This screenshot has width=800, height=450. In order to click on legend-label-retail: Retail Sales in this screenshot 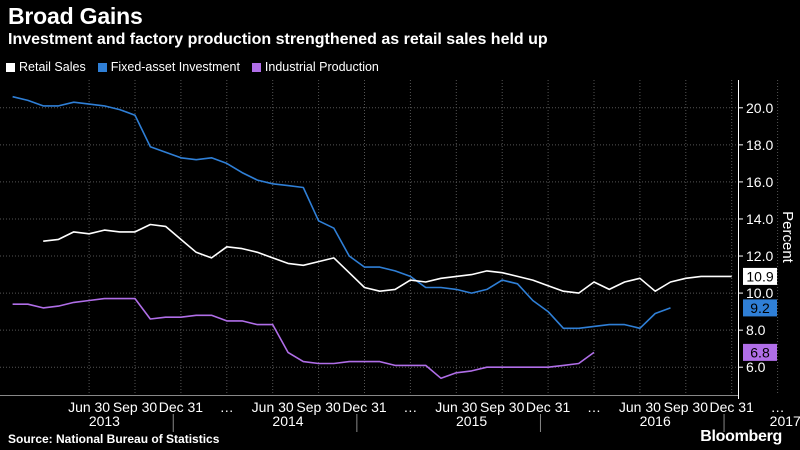, I will do `click(52, 67)`.